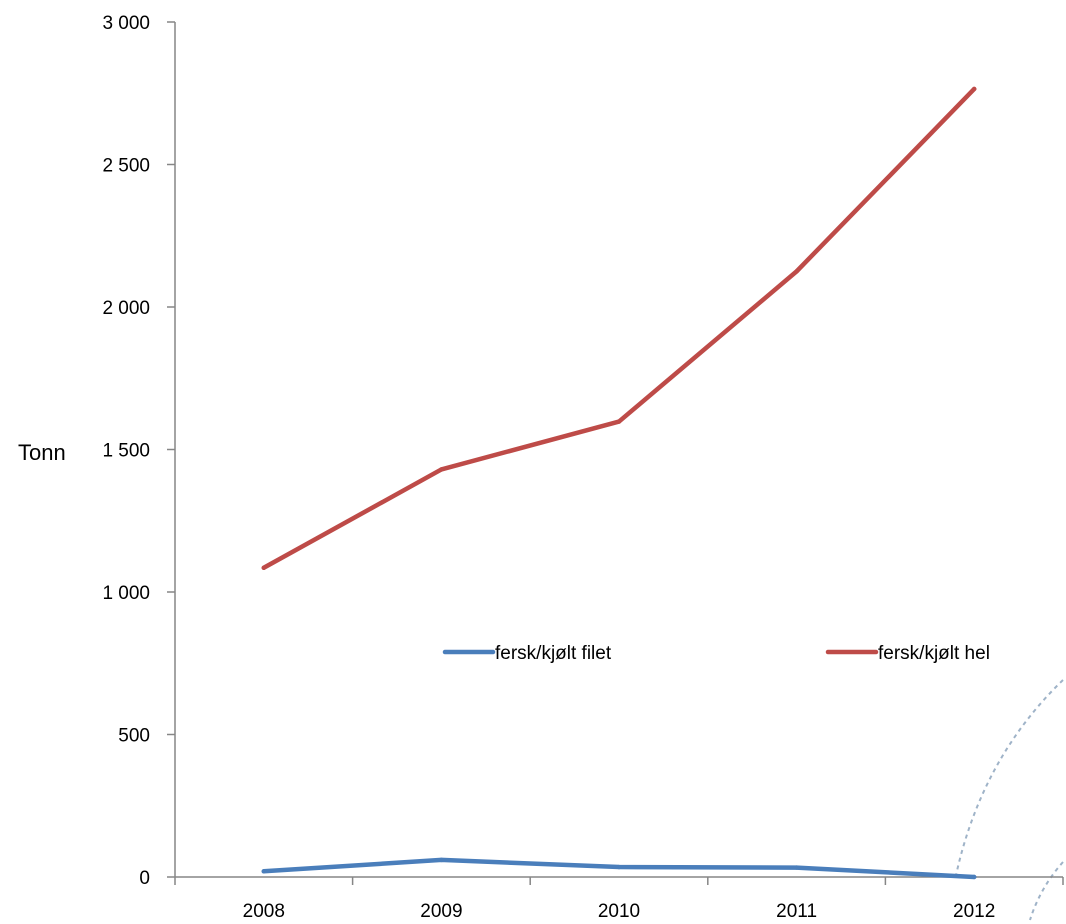  What do you see at coordinates (619, 911) in the screenshot?
I see `x-tick-label: 2010` at bounding box center [619, 911].